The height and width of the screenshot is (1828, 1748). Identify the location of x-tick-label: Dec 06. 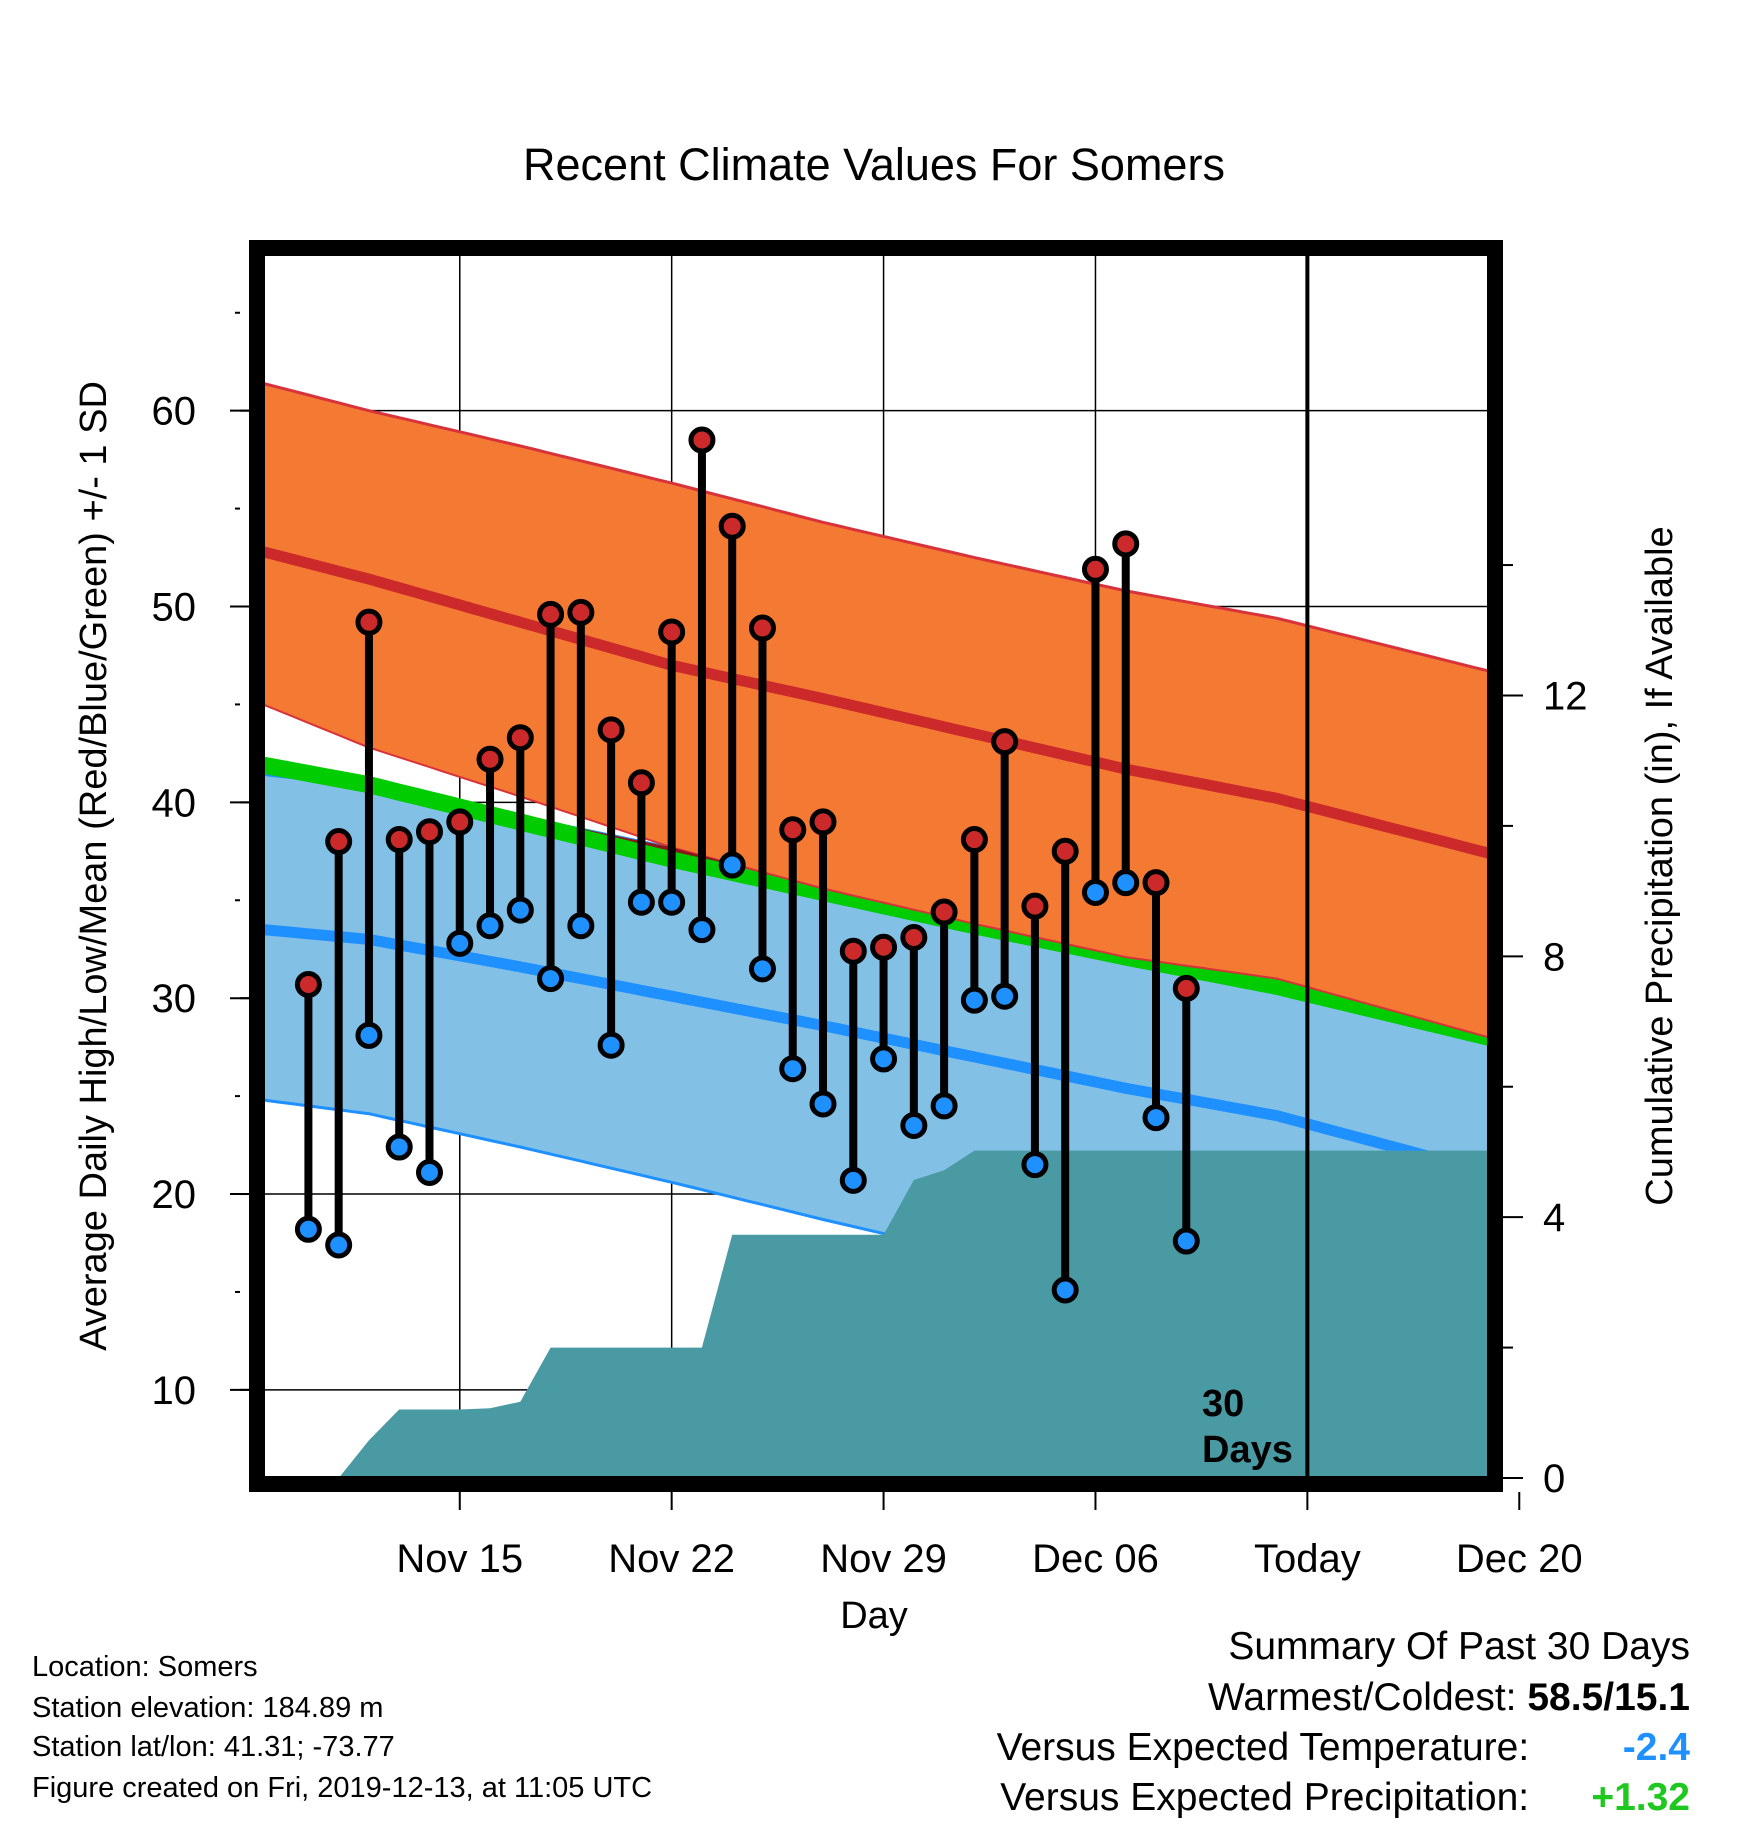
(1095, 1559).